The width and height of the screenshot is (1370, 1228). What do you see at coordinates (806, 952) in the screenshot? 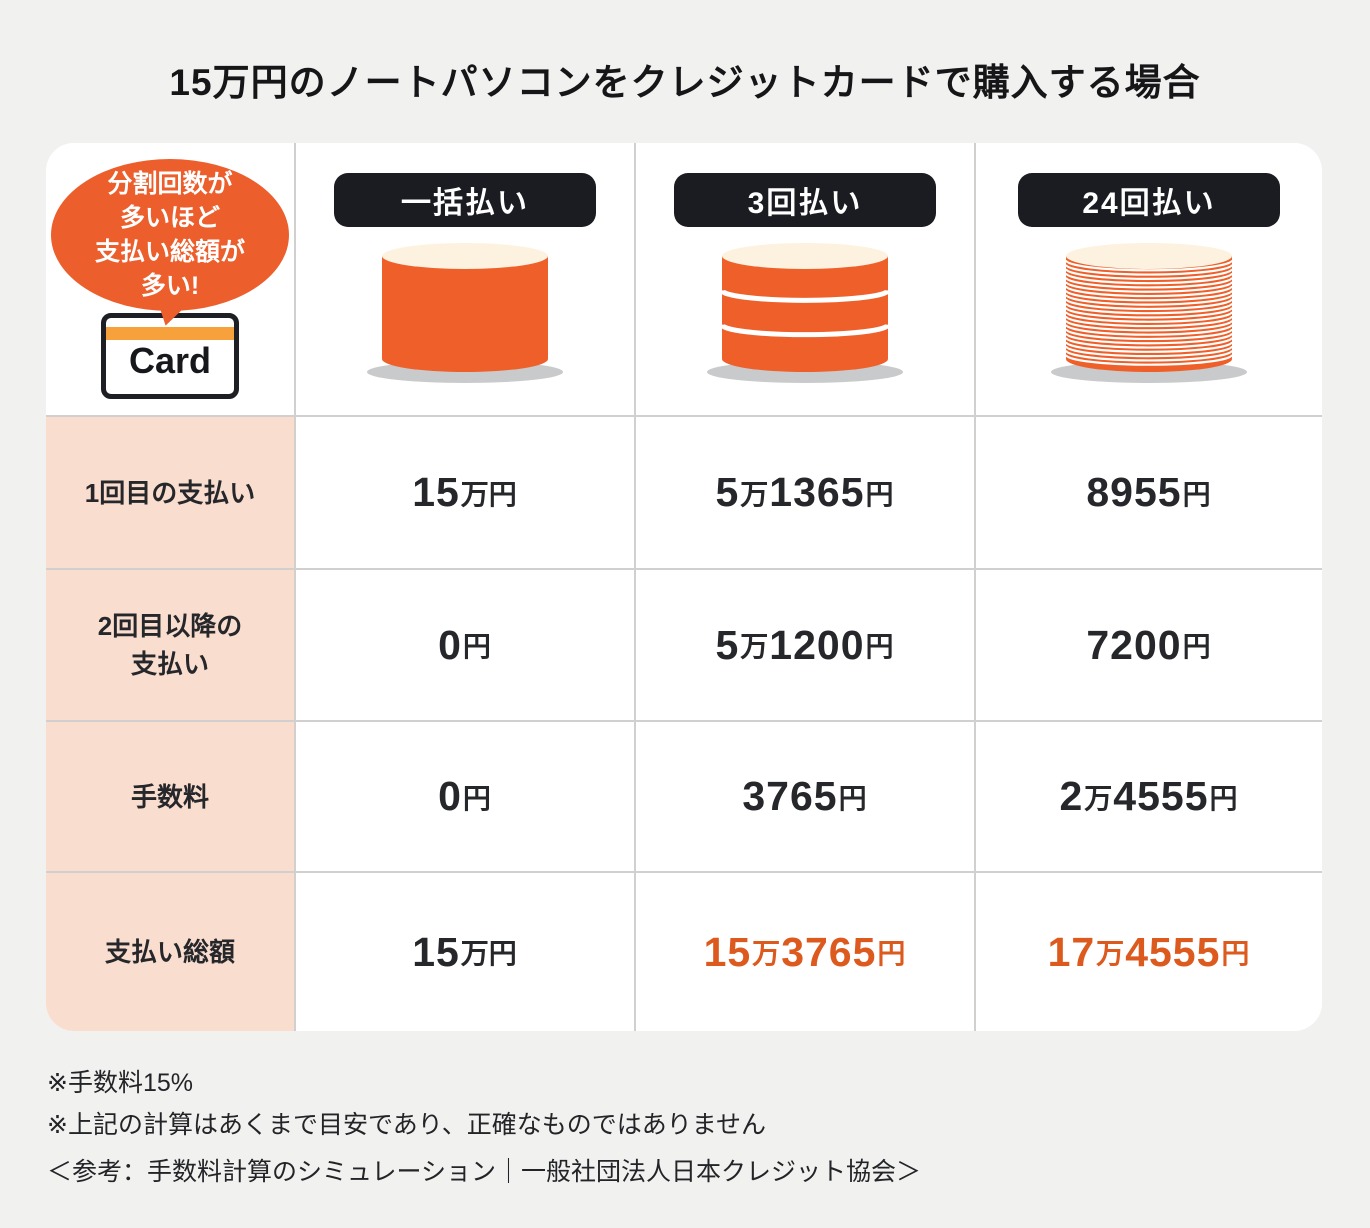
I see `value-cell: 15 万 3765 円` at bounding box center [806, 952].